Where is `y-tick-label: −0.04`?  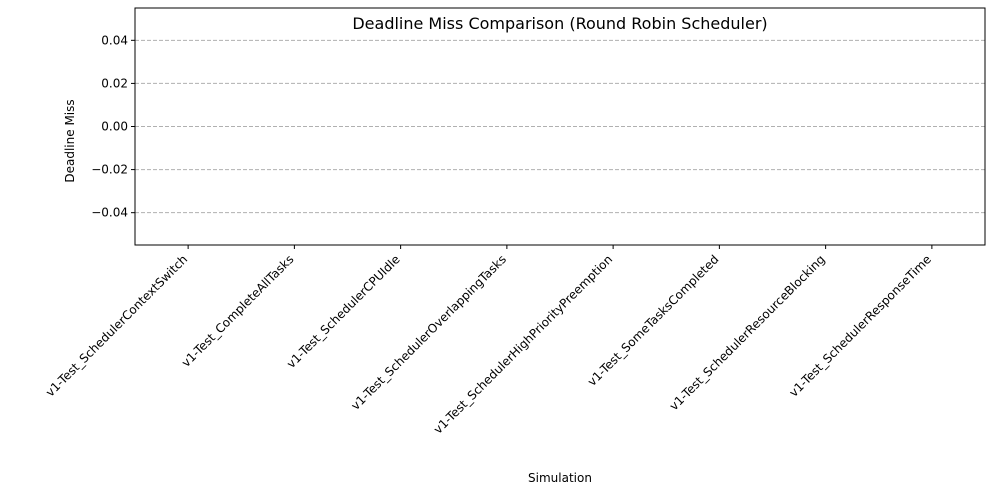 y-tick-label: −0.04 is located at coordinates (109, 213).